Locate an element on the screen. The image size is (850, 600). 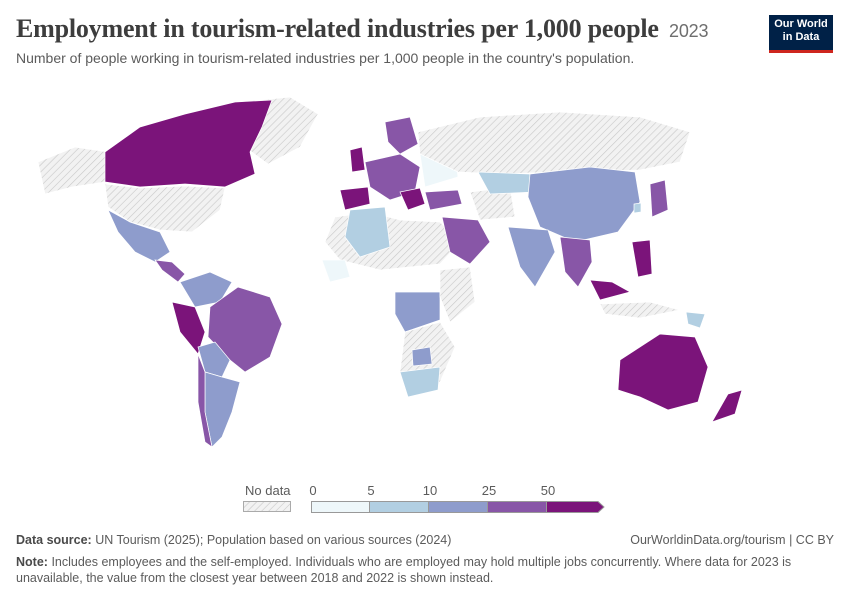
region-taiwan is located at coordinates (637, 208).